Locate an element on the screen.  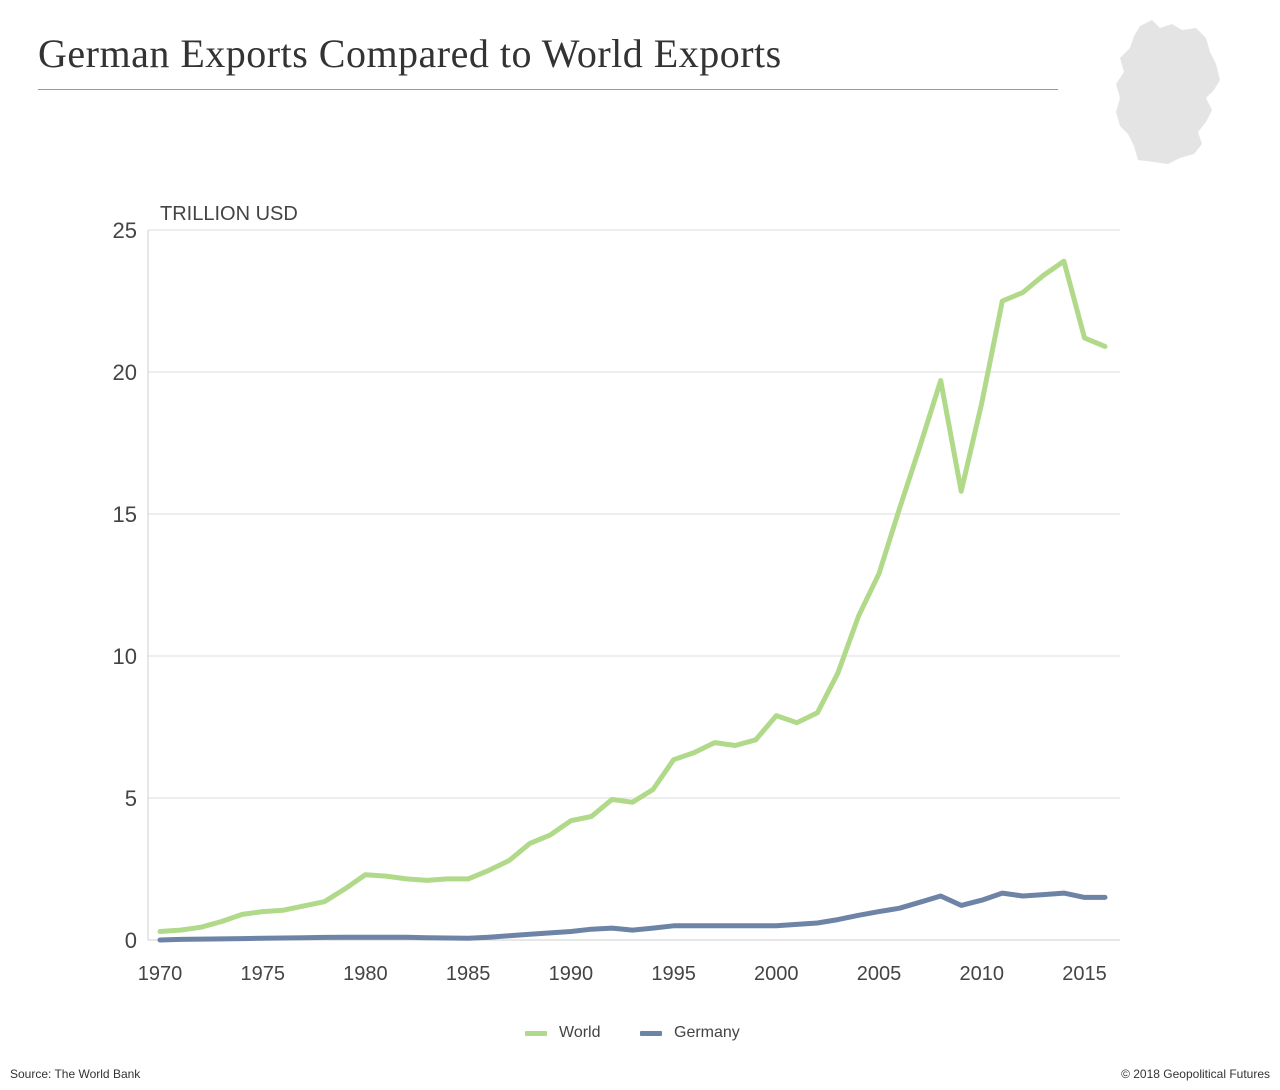
legend-item-world: World is located at coordinates (563, 1033).